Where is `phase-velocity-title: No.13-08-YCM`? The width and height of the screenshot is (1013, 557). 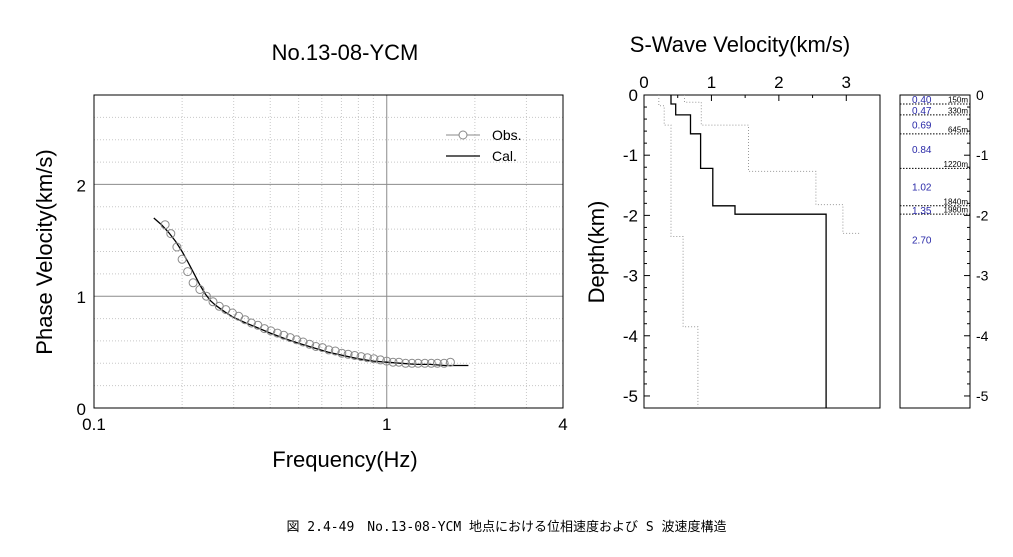
phase-velocity-title: No.13-08-YCM is located at coordinates (345, 52).